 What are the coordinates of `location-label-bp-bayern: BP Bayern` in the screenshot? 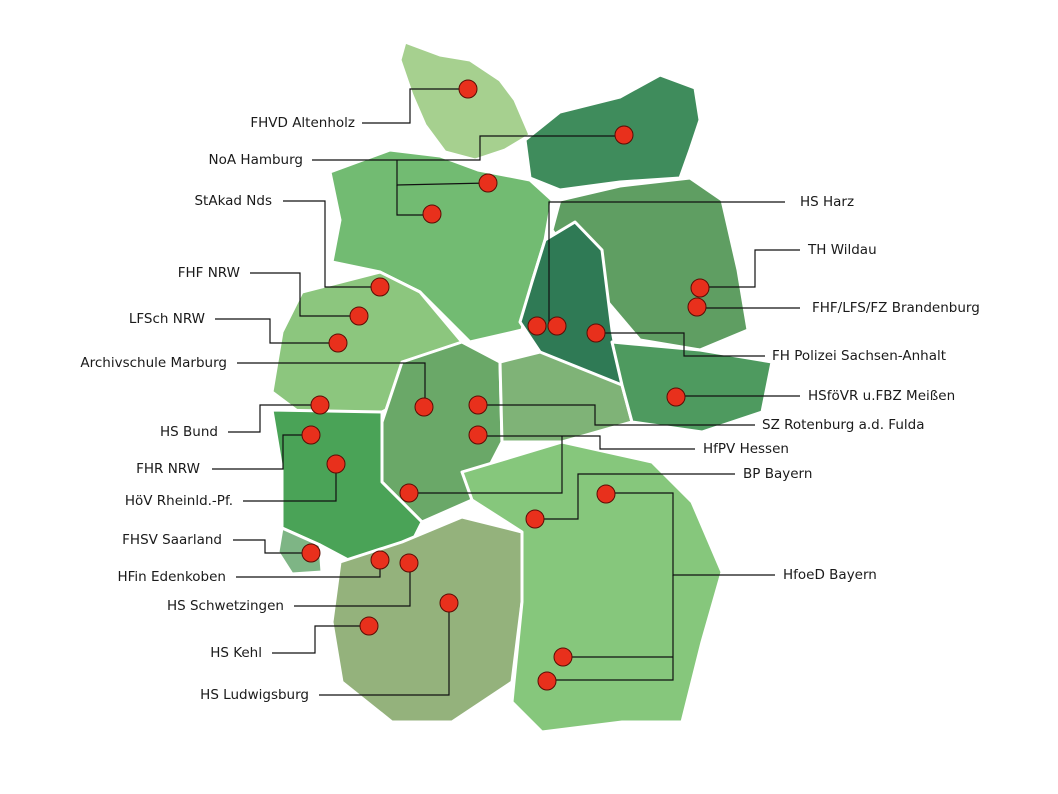 It's located at (777, 474).